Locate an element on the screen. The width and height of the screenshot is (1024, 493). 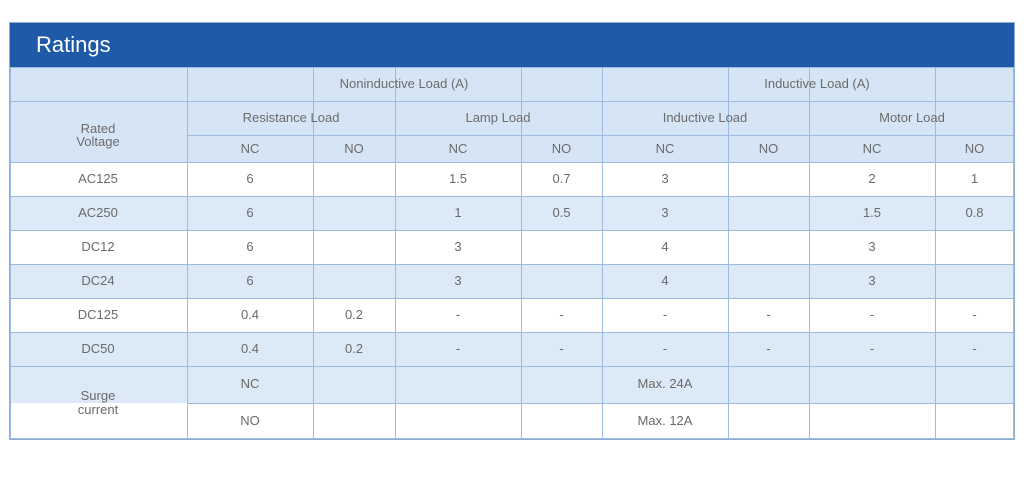
header-inductive-load: Inductive Load (A) is located at coordinates (817, 83).